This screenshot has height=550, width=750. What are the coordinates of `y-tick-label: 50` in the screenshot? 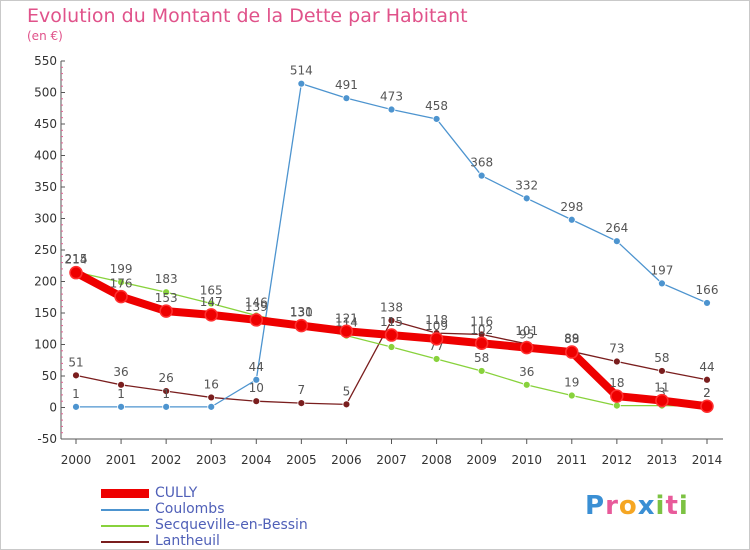 It's located at (49, 376).